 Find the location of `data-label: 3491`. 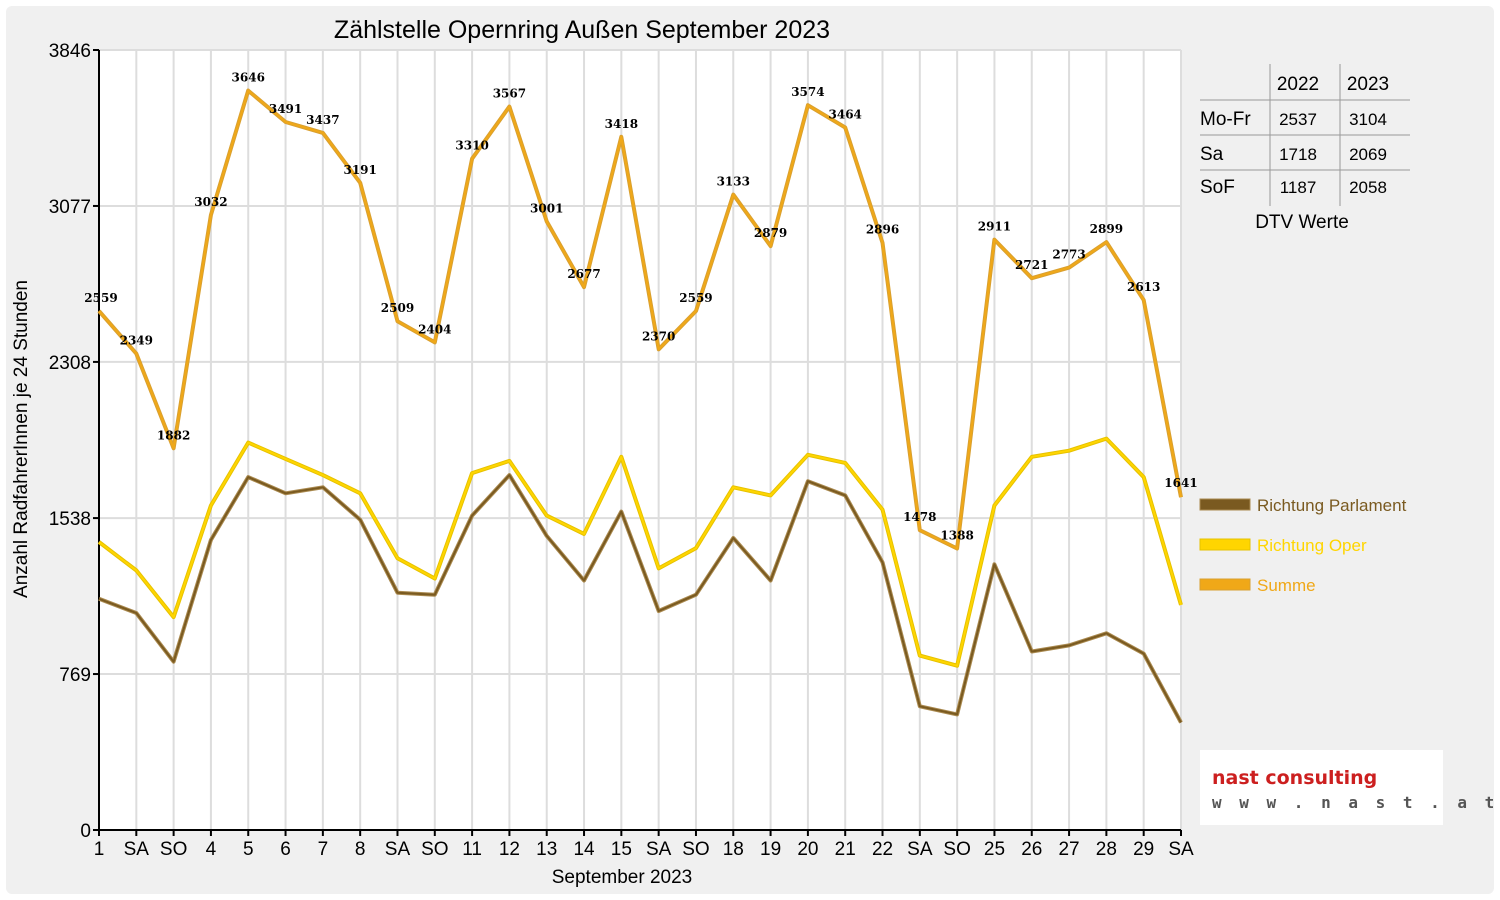

data-label: 3491 is located at coordinates (285, 109).